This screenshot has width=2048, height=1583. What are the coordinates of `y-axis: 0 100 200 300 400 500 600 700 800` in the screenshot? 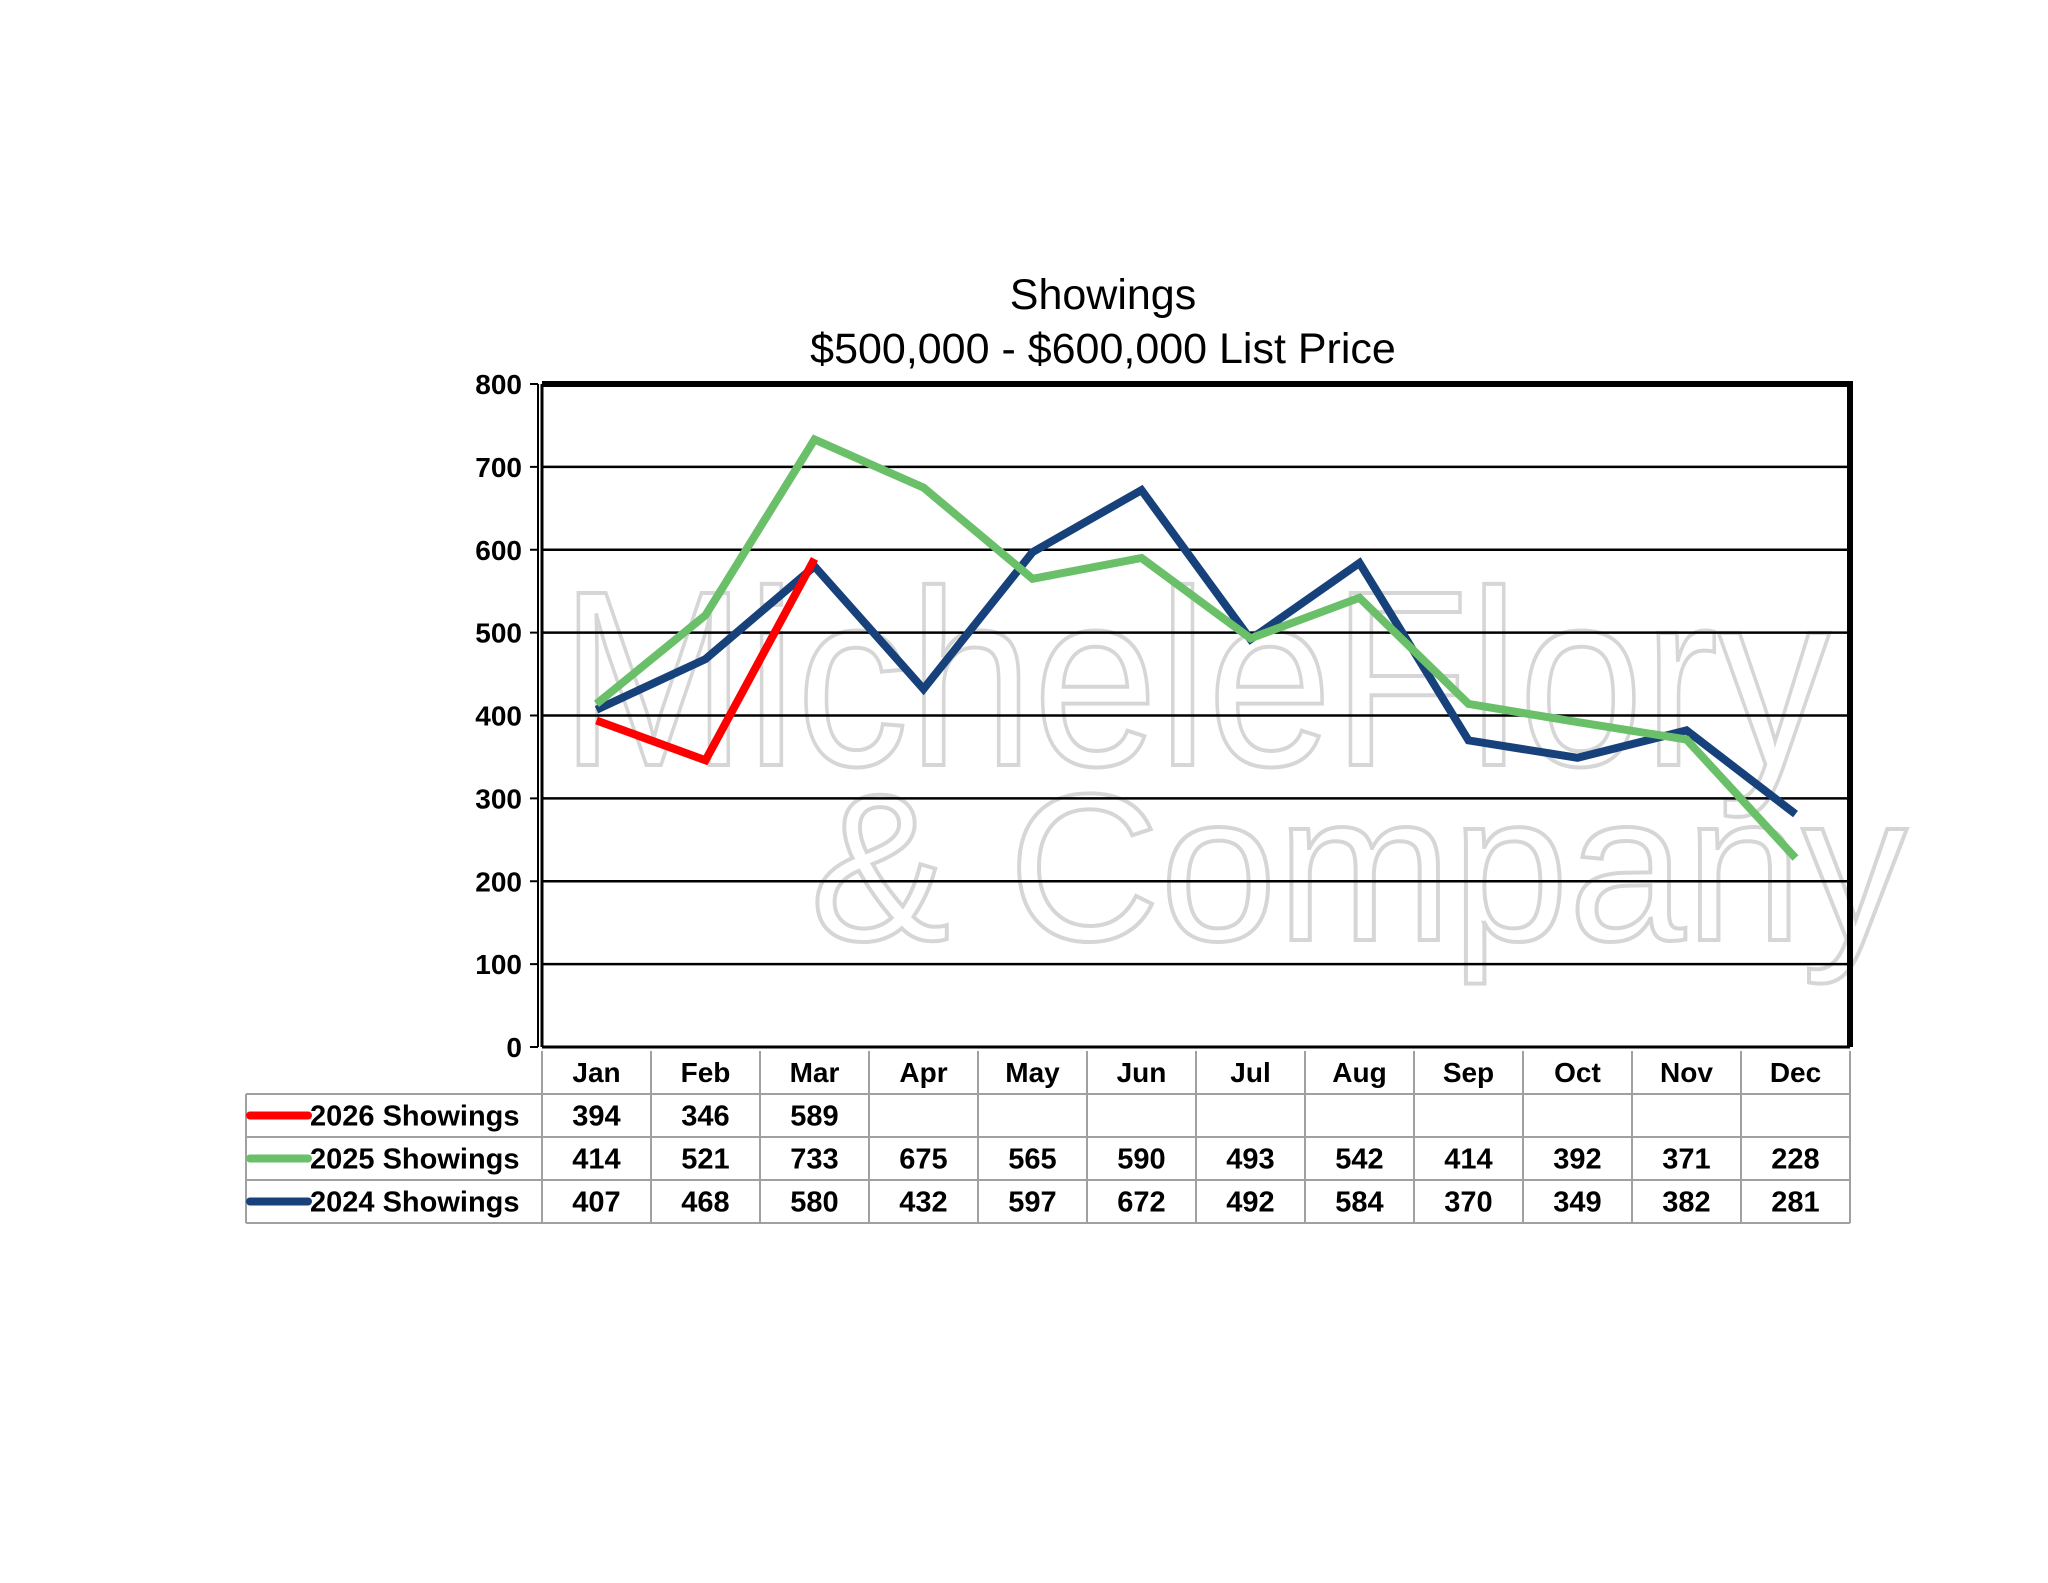 It's located at (507, 716).